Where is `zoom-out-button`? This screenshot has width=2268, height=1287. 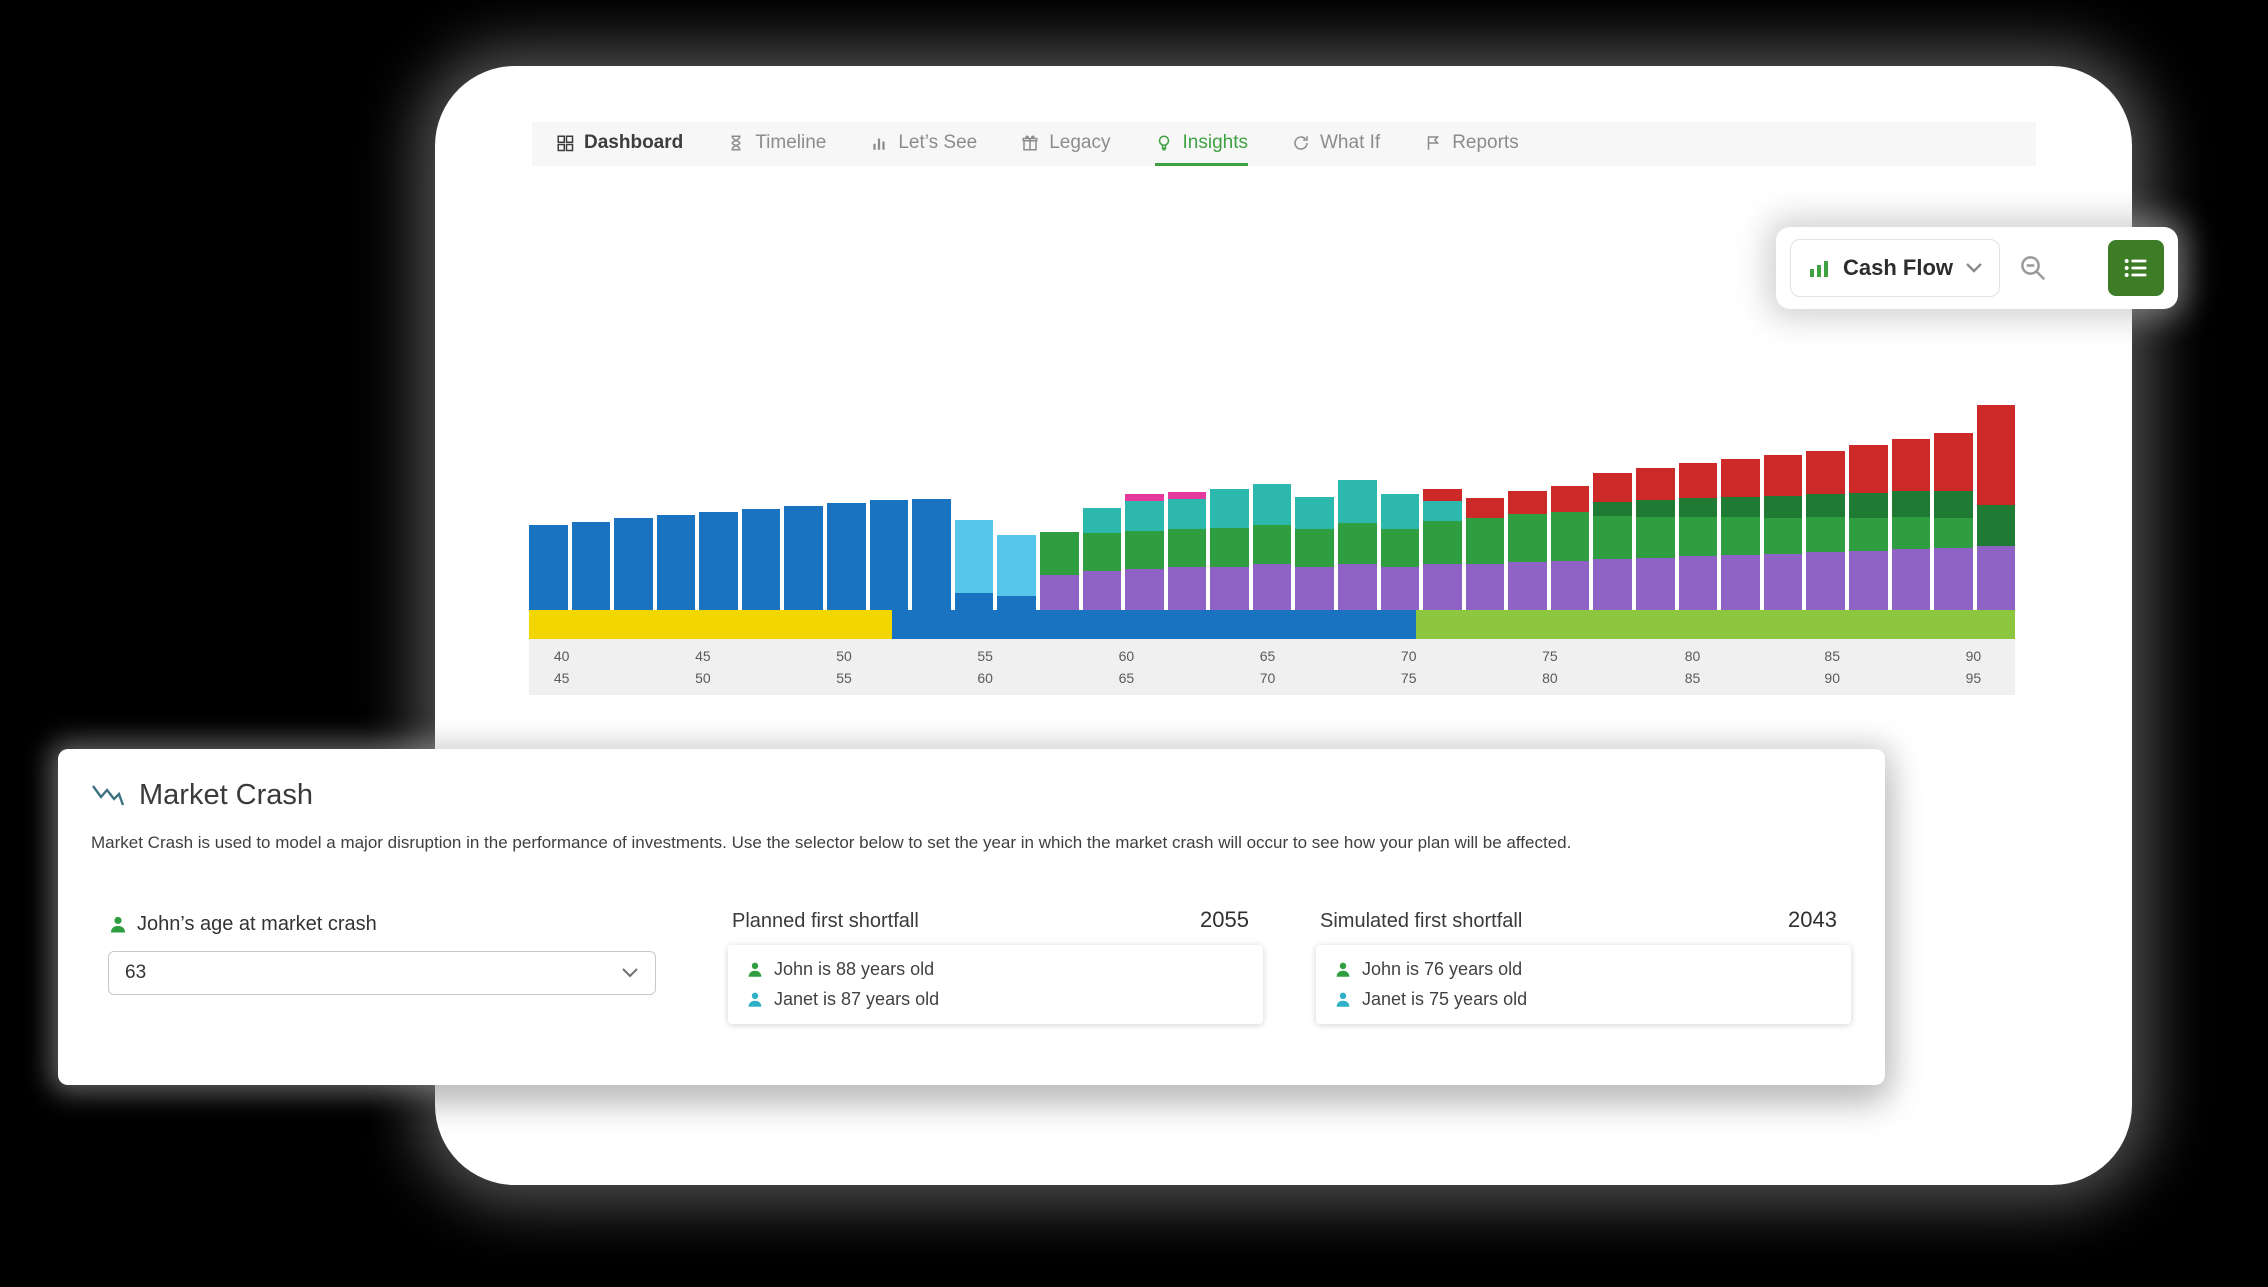
zoom-out-button is located at coordinates (2033, 268).